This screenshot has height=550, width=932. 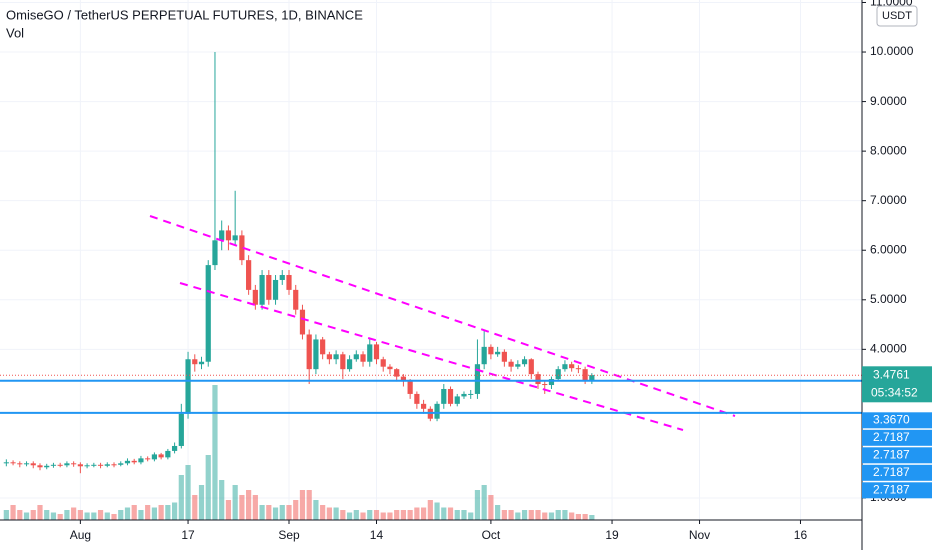 What do you see at coordinates (897, 437) in the screenshot?
I see `level-tag` at bounding box center [897, 437].